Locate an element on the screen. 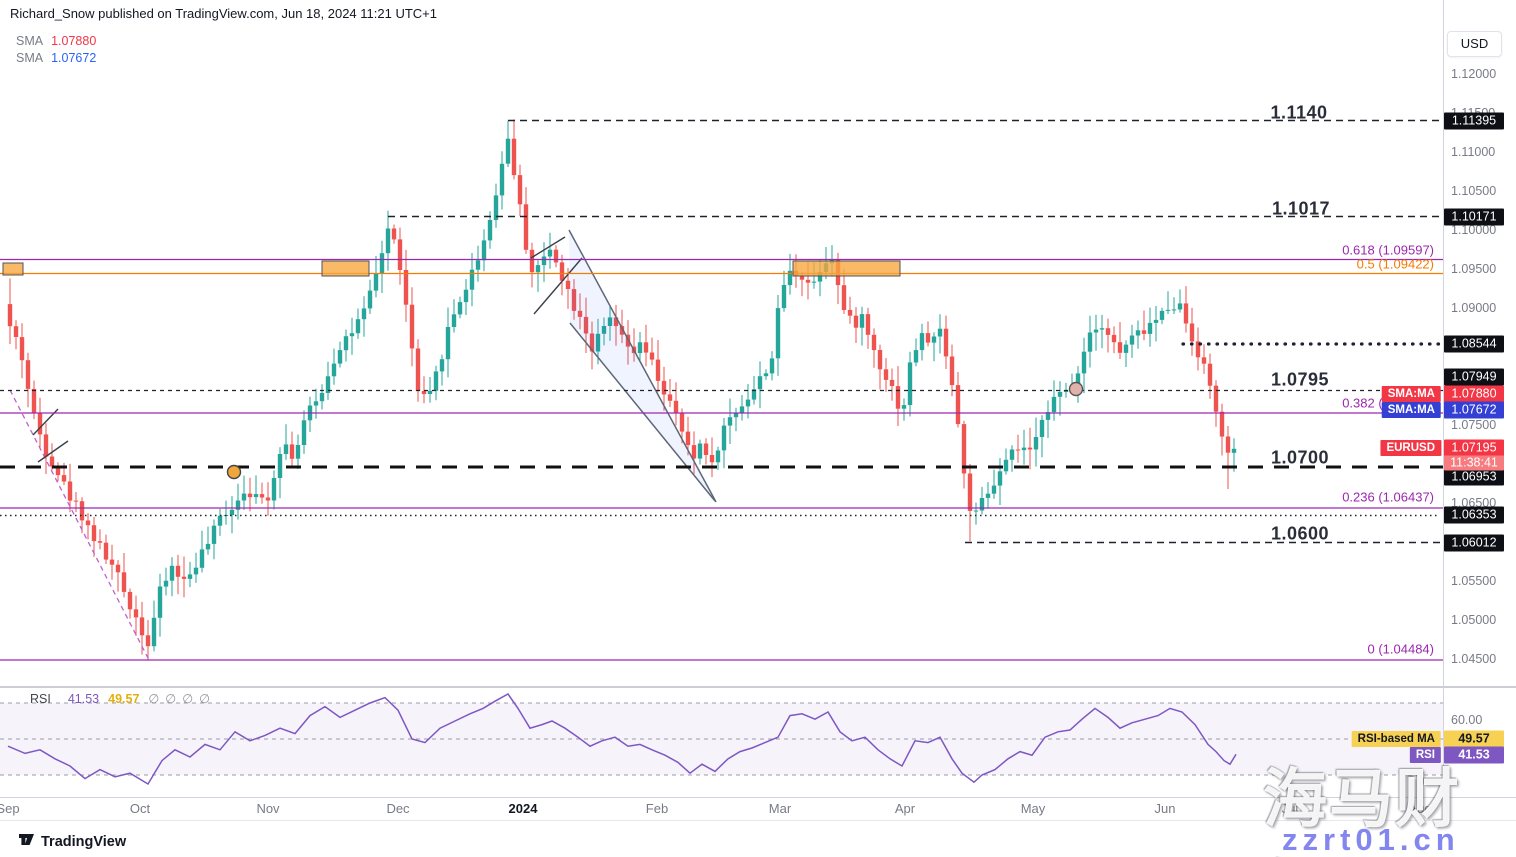  price-level-axis-label: 1.06353 is located at coordinates (1474, 515).